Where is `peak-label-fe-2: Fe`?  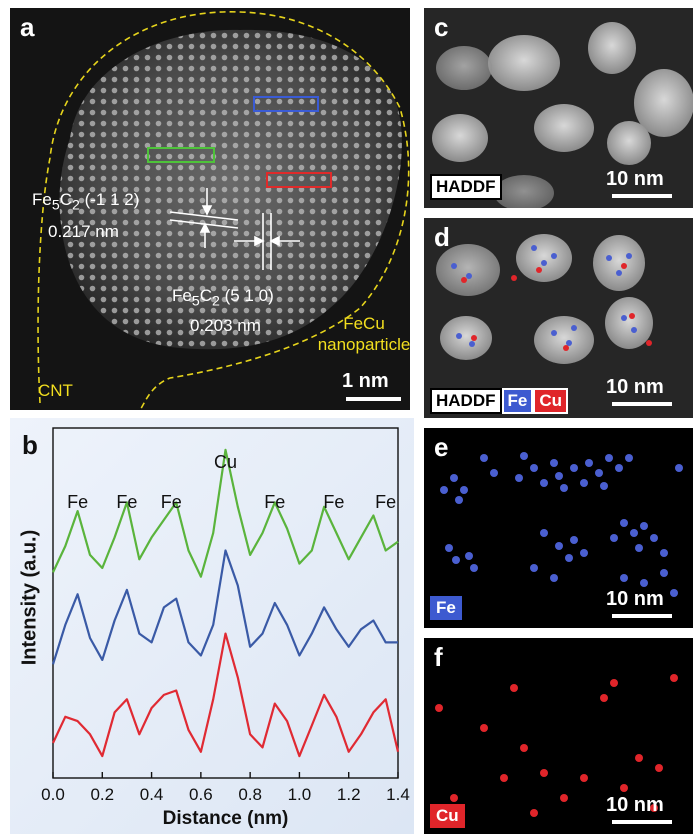
peak-label-fe-2: Fe is located at coordinates (171, 502).